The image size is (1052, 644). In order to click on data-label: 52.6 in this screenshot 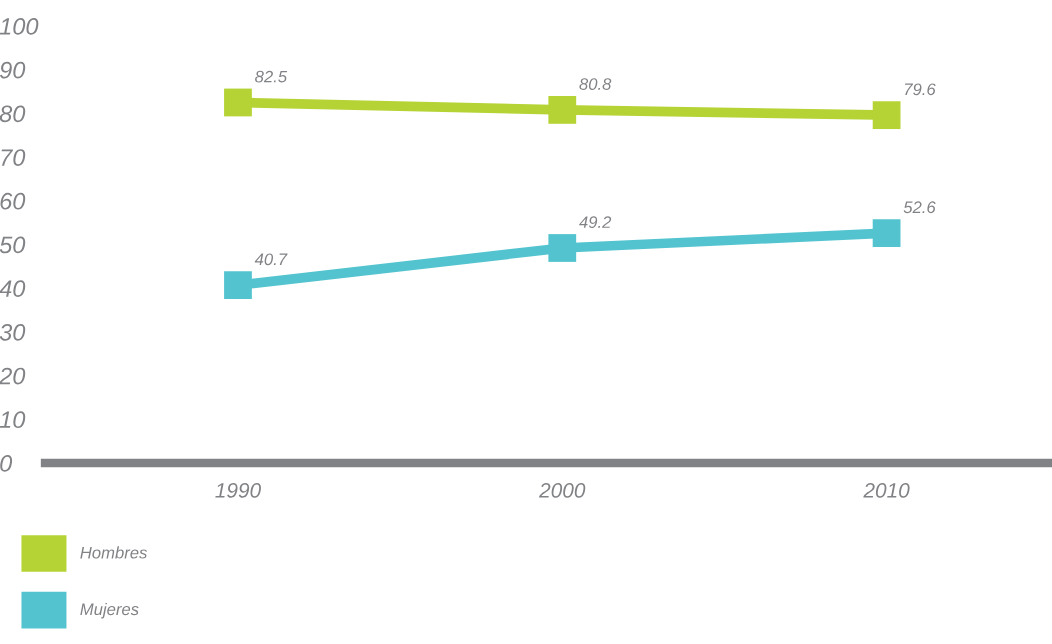, I will do `click(919, 207)`.